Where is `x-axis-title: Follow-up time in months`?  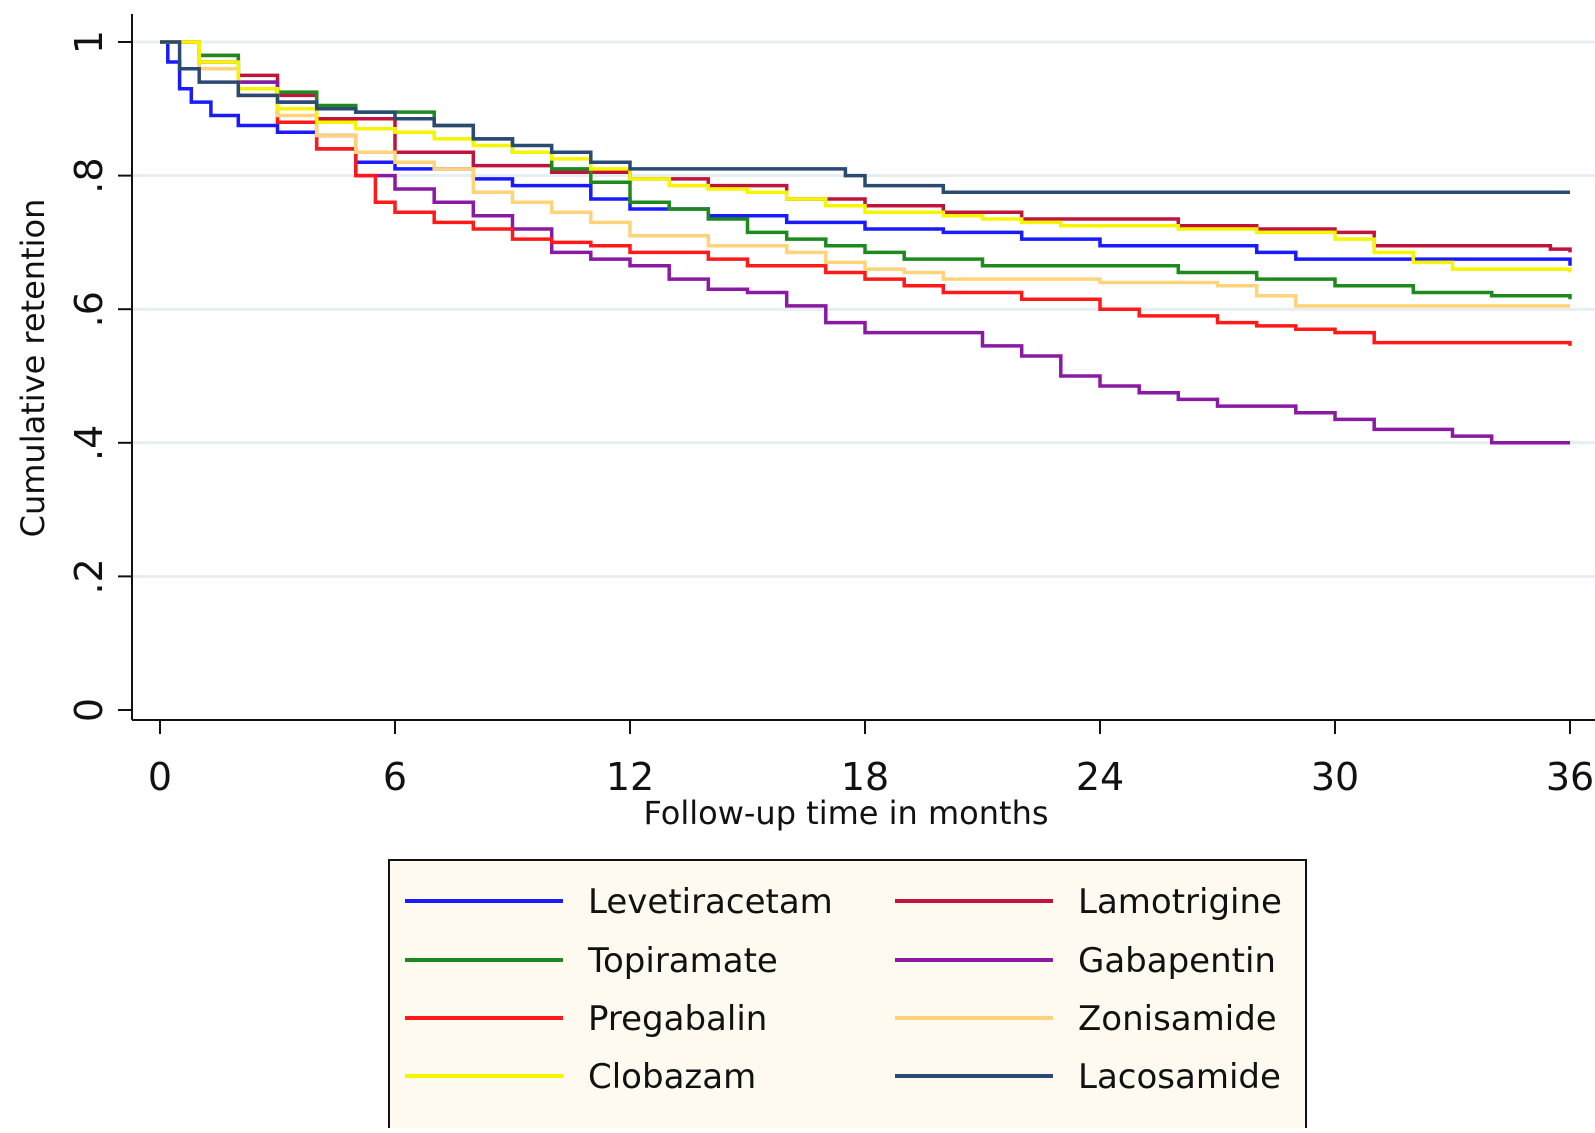
x-axis-title: Follow-up time in months is located at coordinates (845, 813).